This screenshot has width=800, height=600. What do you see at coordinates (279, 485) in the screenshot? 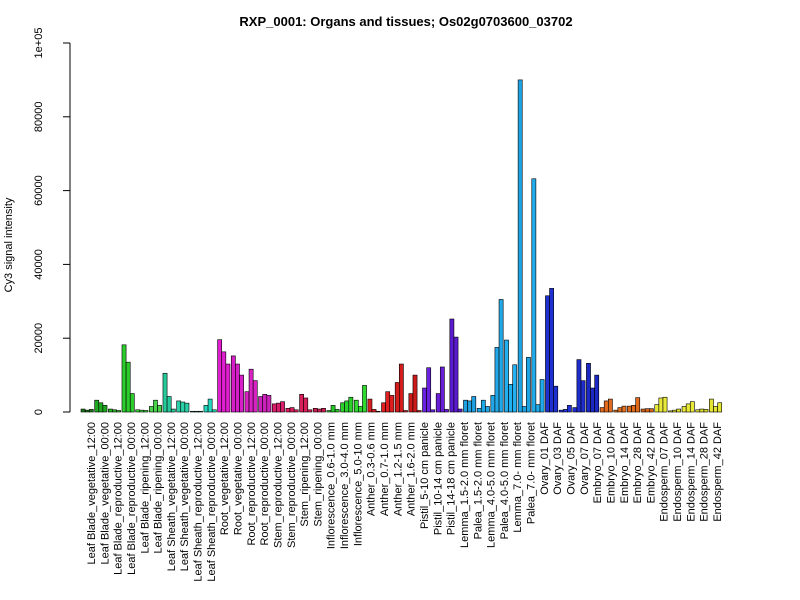
I see `x-tick-label: Stem_reproductive_12:00` at bounding box center [279, 485].